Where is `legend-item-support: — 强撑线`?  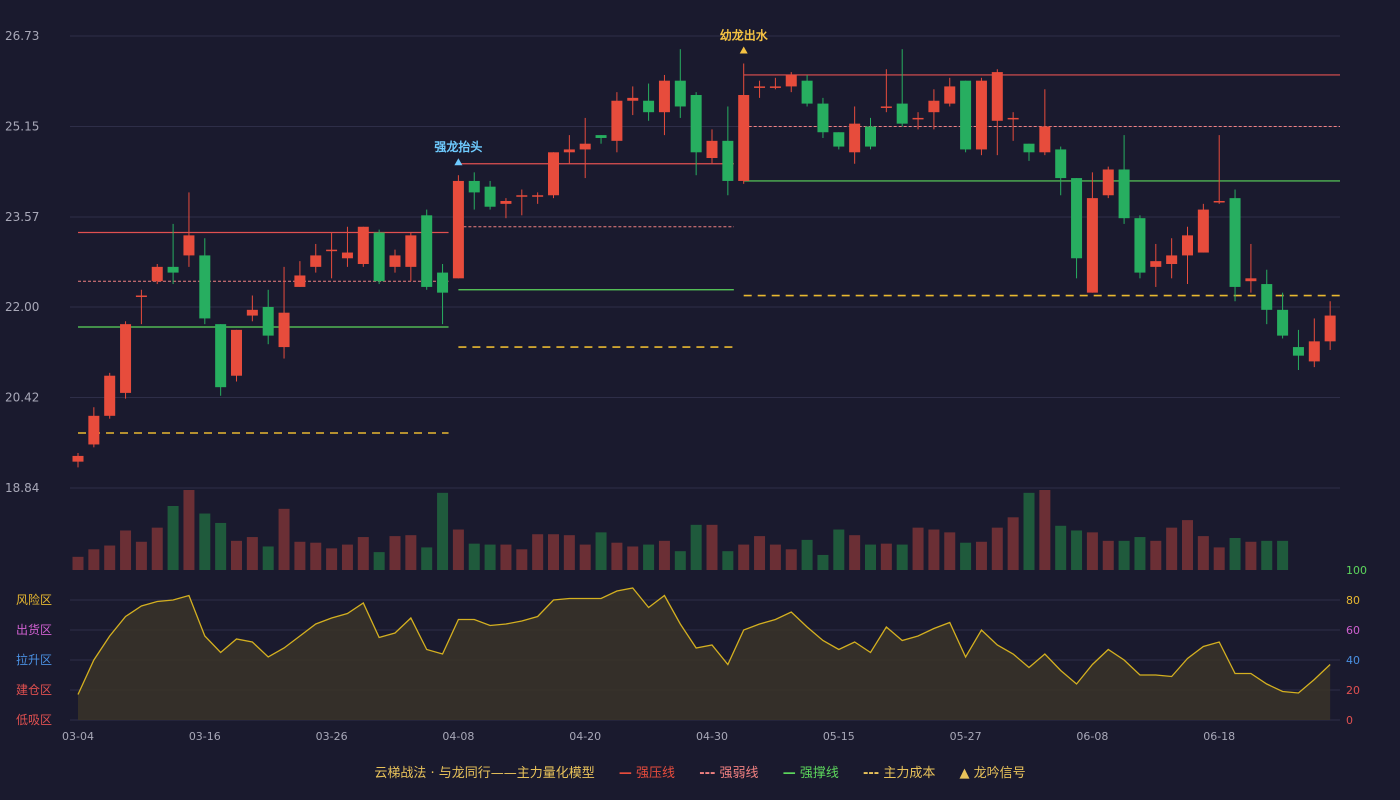 legend-item-support: — 强撑线 is located at coordinates (810, 773).